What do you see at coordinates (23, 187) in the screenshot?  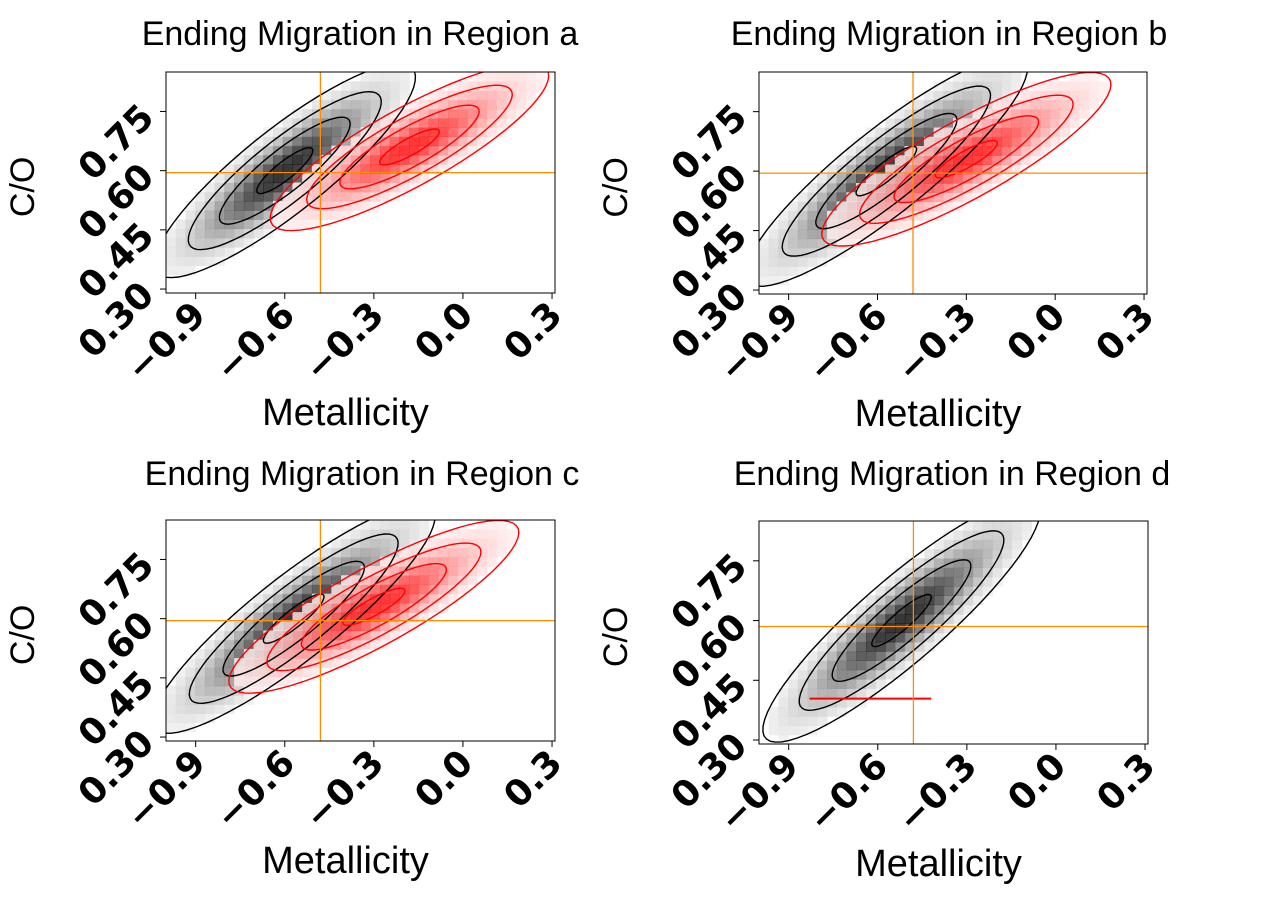 I see `y-axis-label: C/O` at bounding box center [23, 187].